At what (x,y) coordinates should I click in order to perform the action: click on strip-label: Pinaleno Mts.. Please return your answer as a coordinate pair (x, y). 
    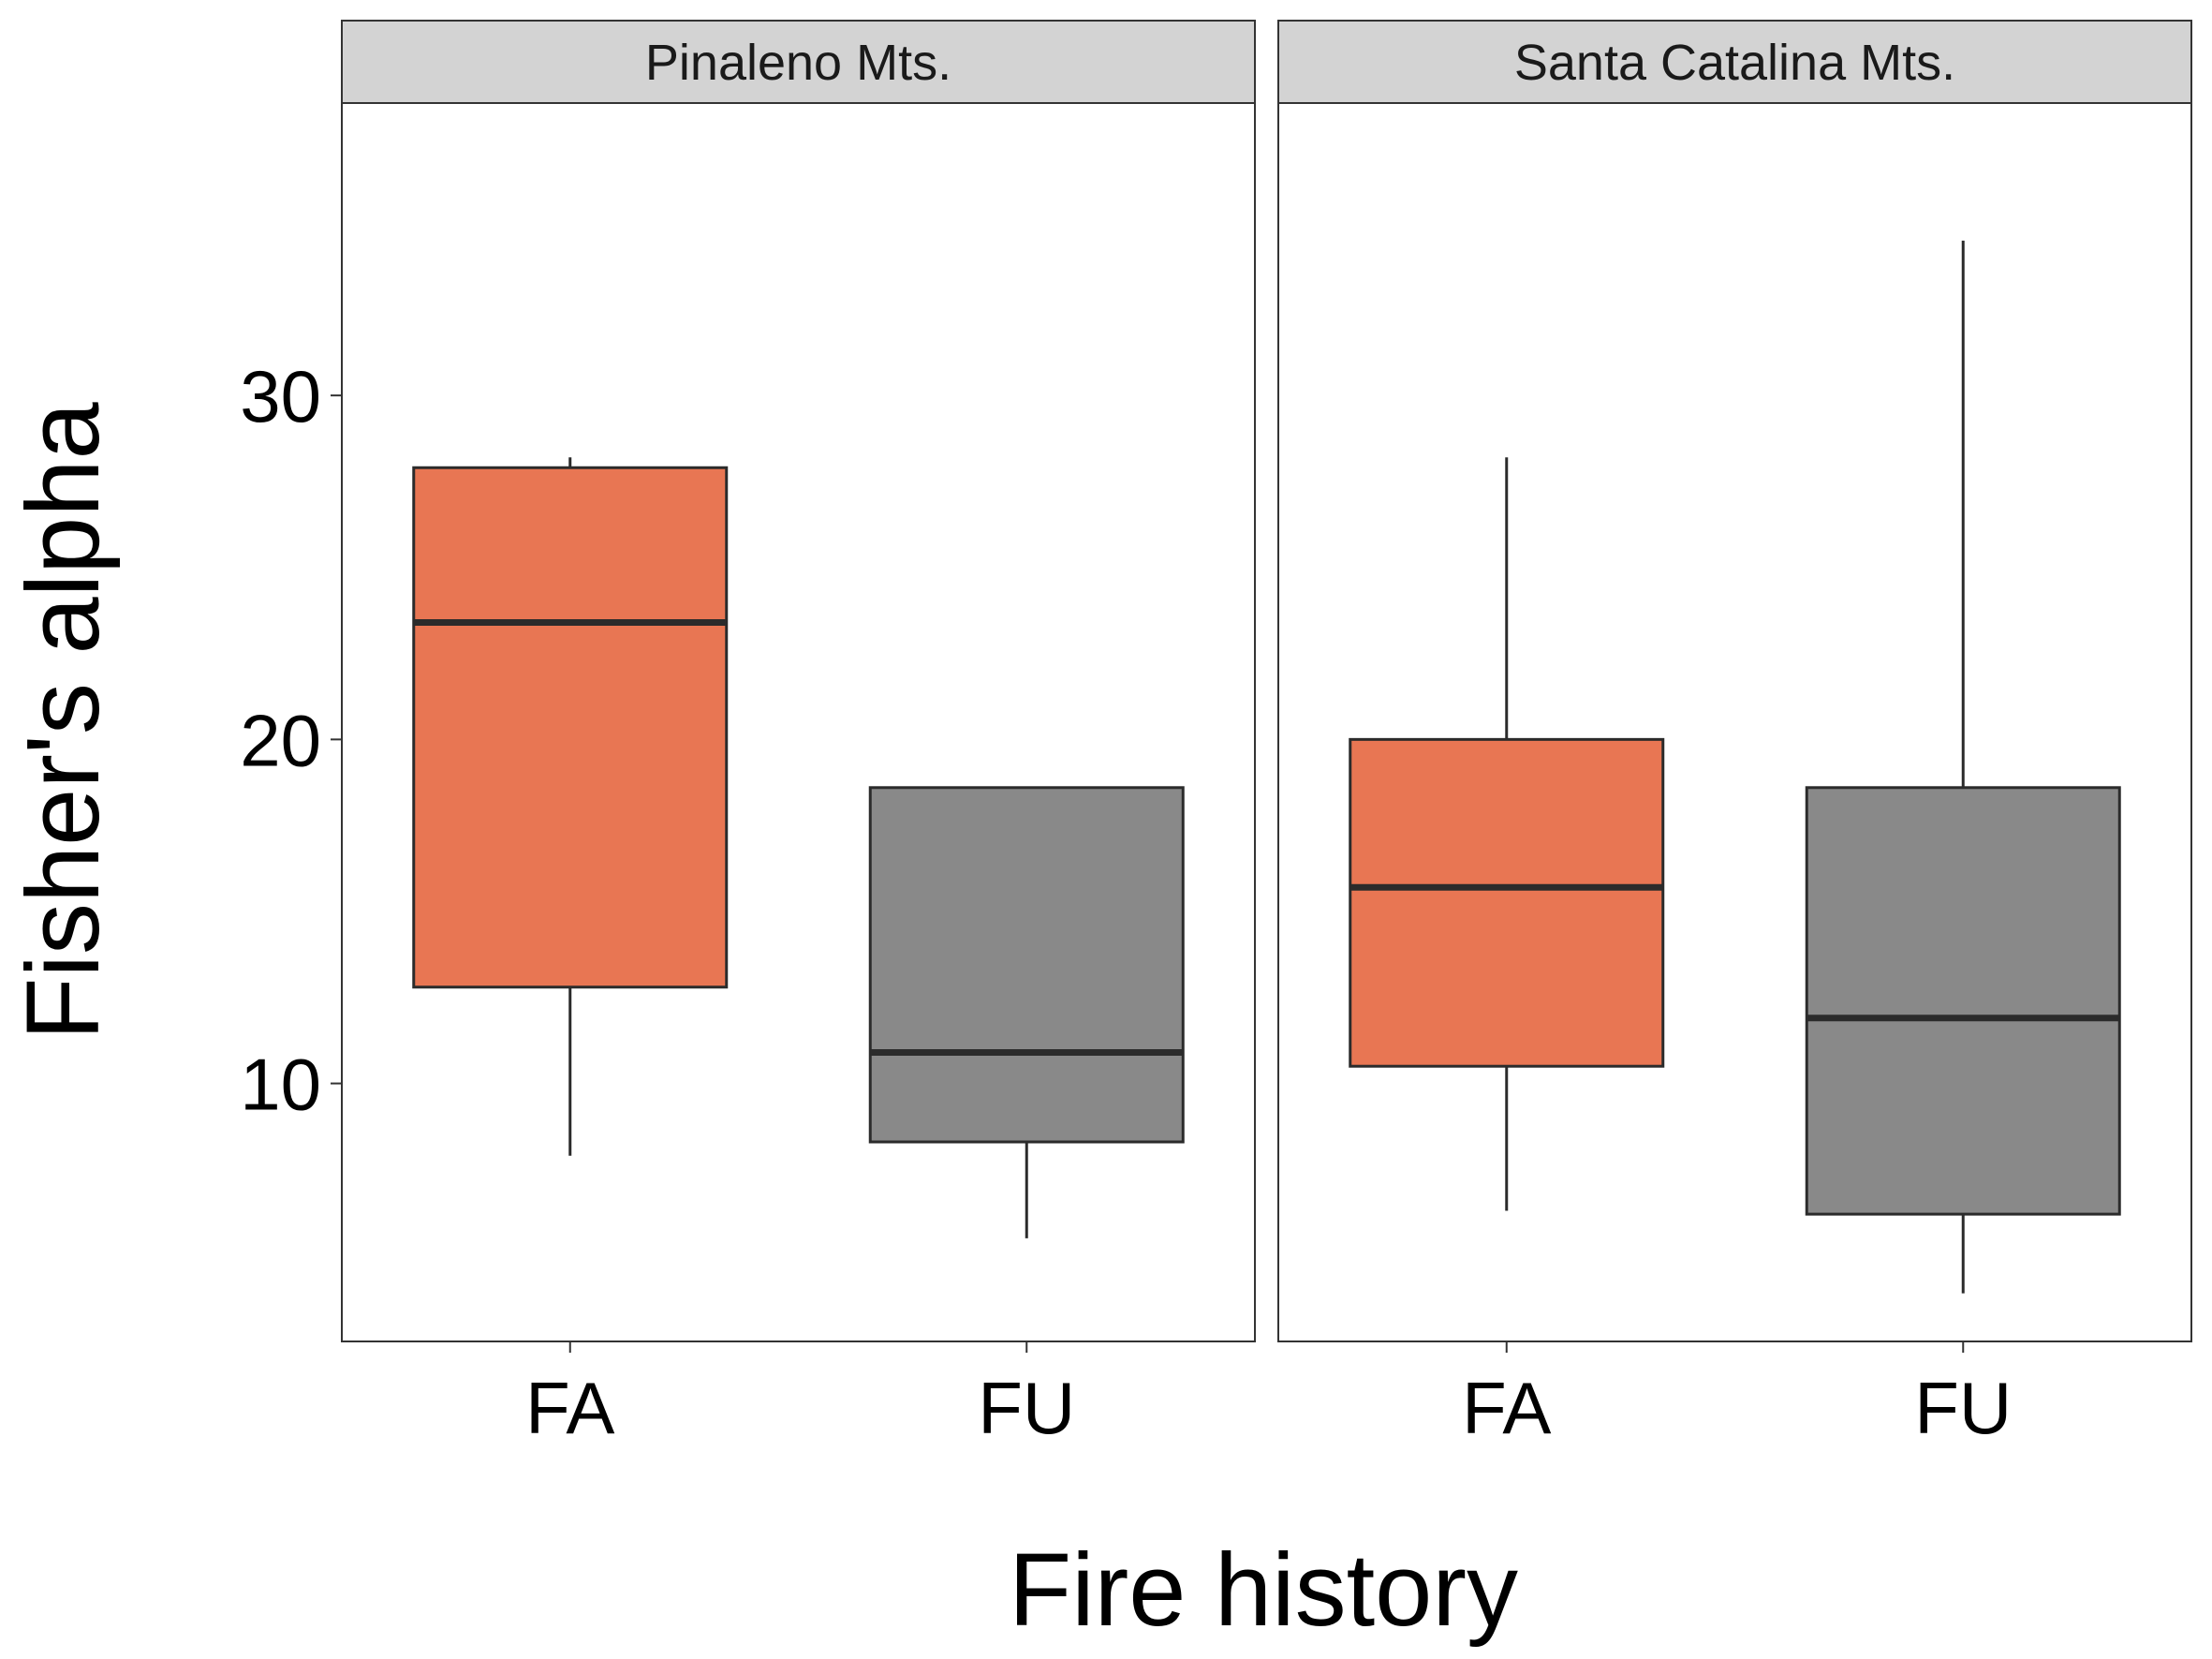
    Looking at the image, I should click on (798, 63).